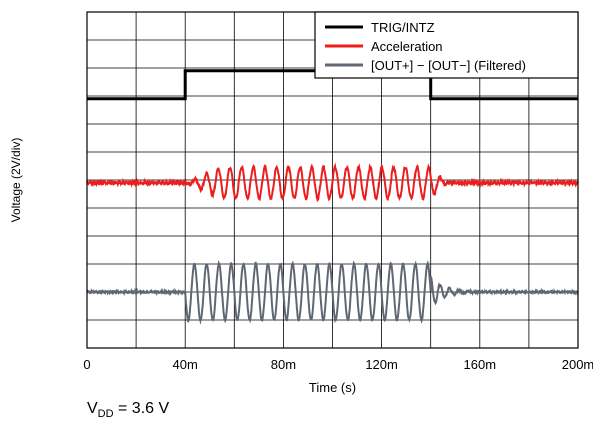 The height and width of the screenshot is (434, 593). Describe the element at coordinates (448, 65) in the screenshot. I see `legend-label-3: [OUT+] − [OUT−] (Filtered)` at that location.